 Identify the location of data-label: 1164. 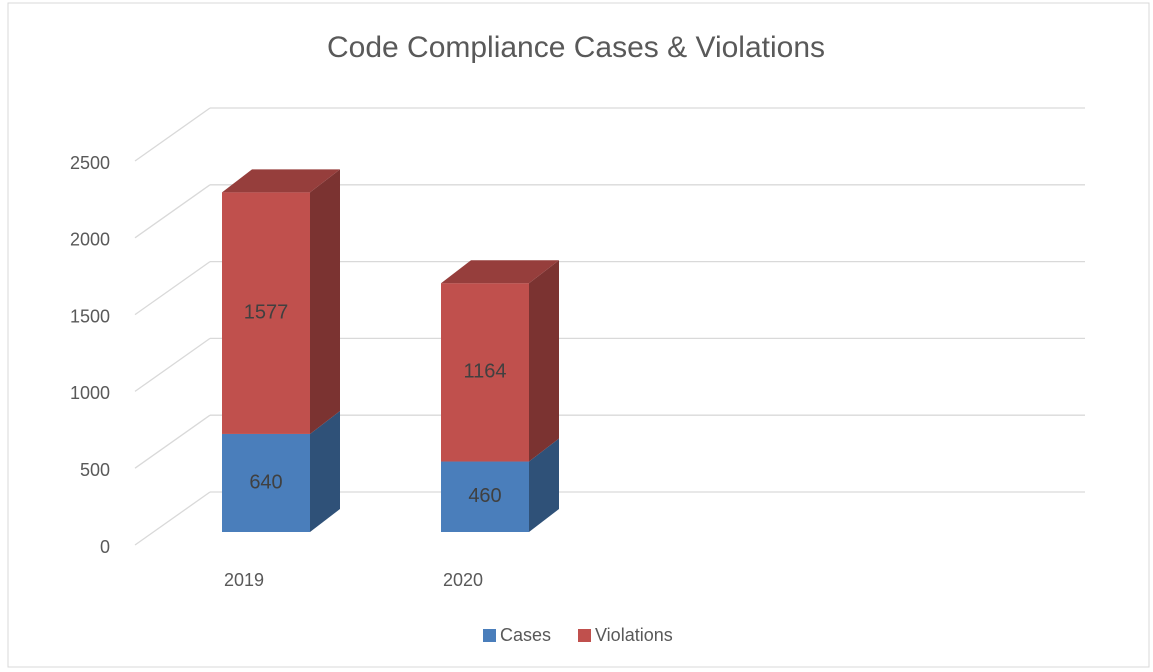
(484, 372).